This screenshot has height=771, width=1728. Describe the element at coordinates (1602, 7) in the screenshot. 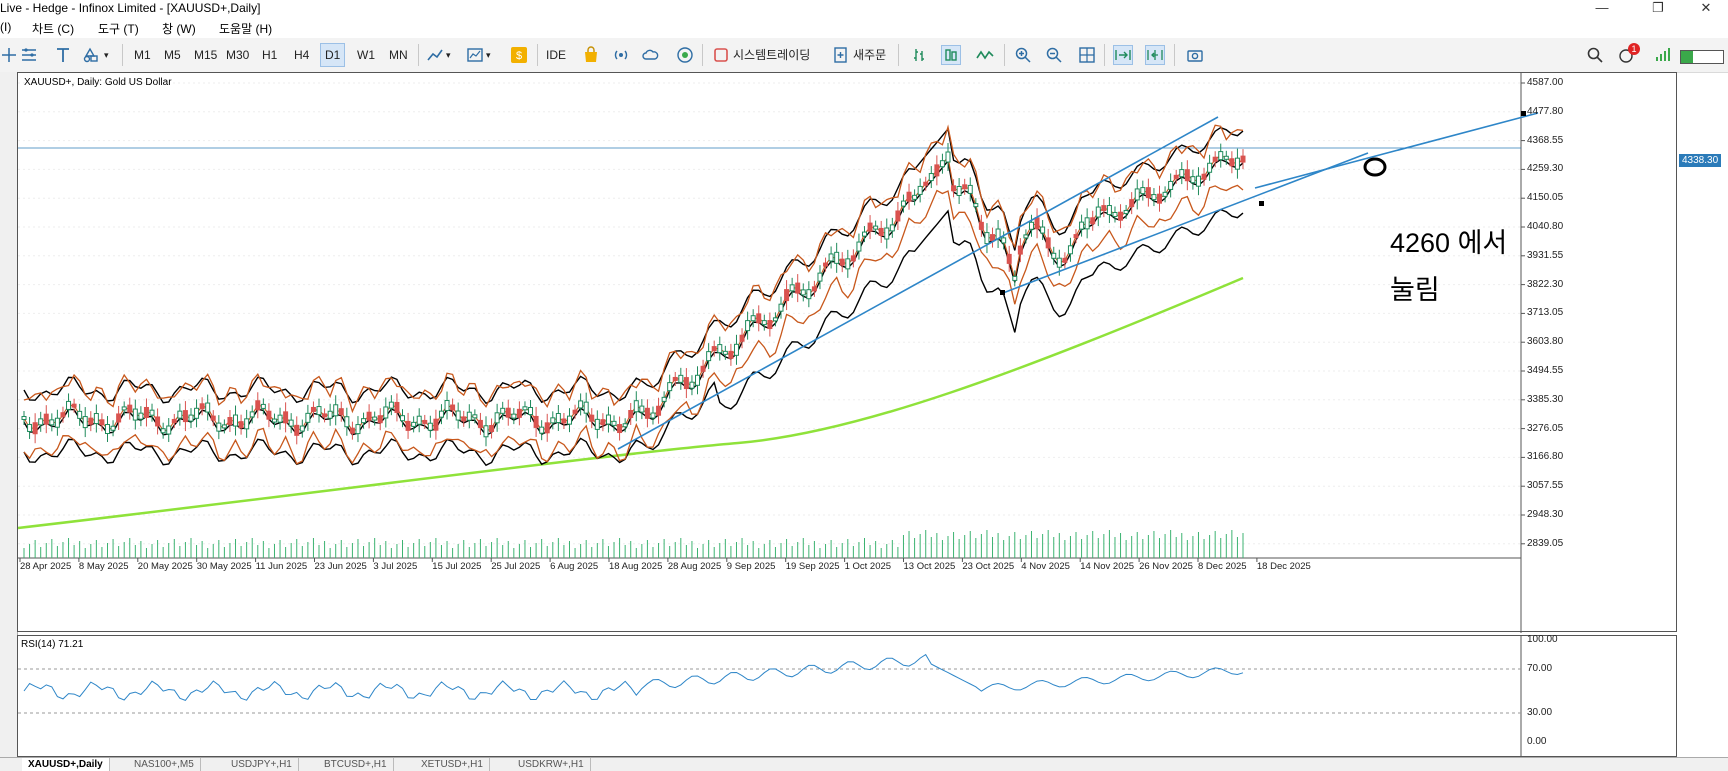

I see `minimize-button: —` at that location.